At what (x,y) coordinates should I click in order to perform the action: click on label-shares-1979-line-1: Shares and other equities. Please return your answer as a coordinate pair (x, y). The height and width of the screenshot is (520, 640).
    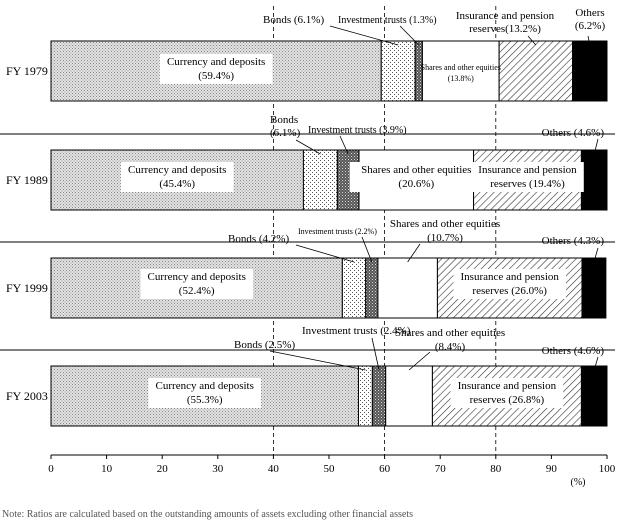
    Looking at the image, I should click on (461, 67).